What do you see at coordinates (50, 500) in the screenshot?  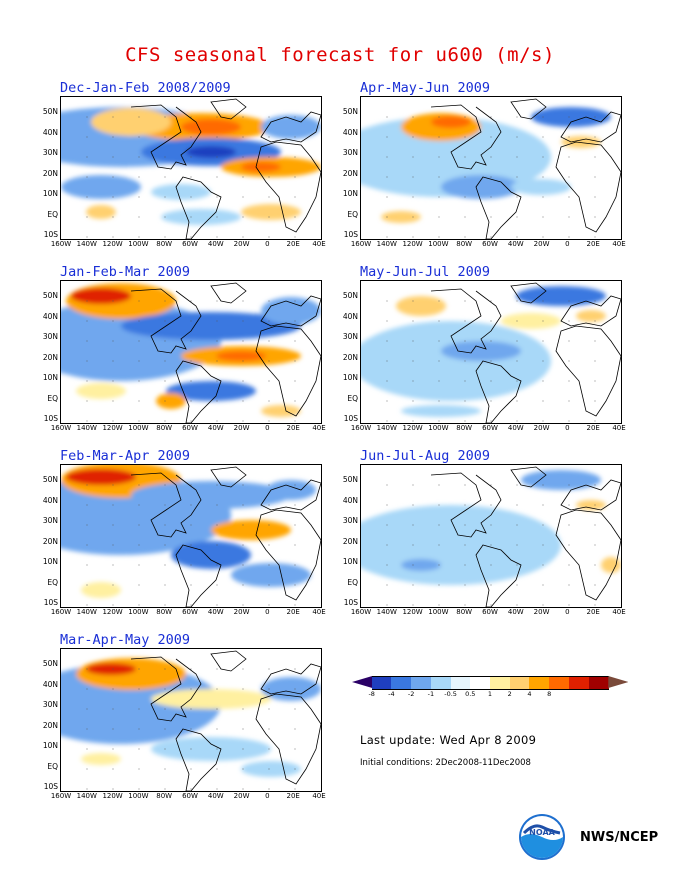 I see `lat-tick-label: 40N` at bounding box center [50, 500].